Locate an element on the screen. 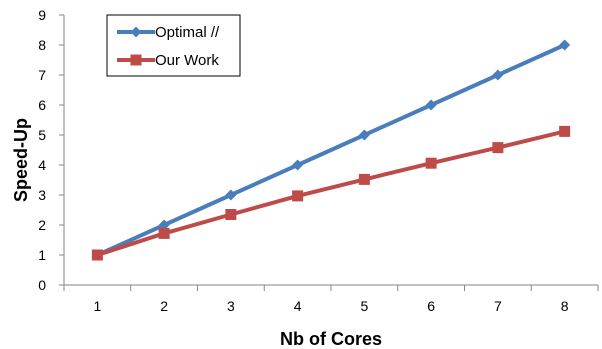 The width and height of the screenshot is (602, 349). y-axis-title: Speed-Up is located at coordinates (21, 160).